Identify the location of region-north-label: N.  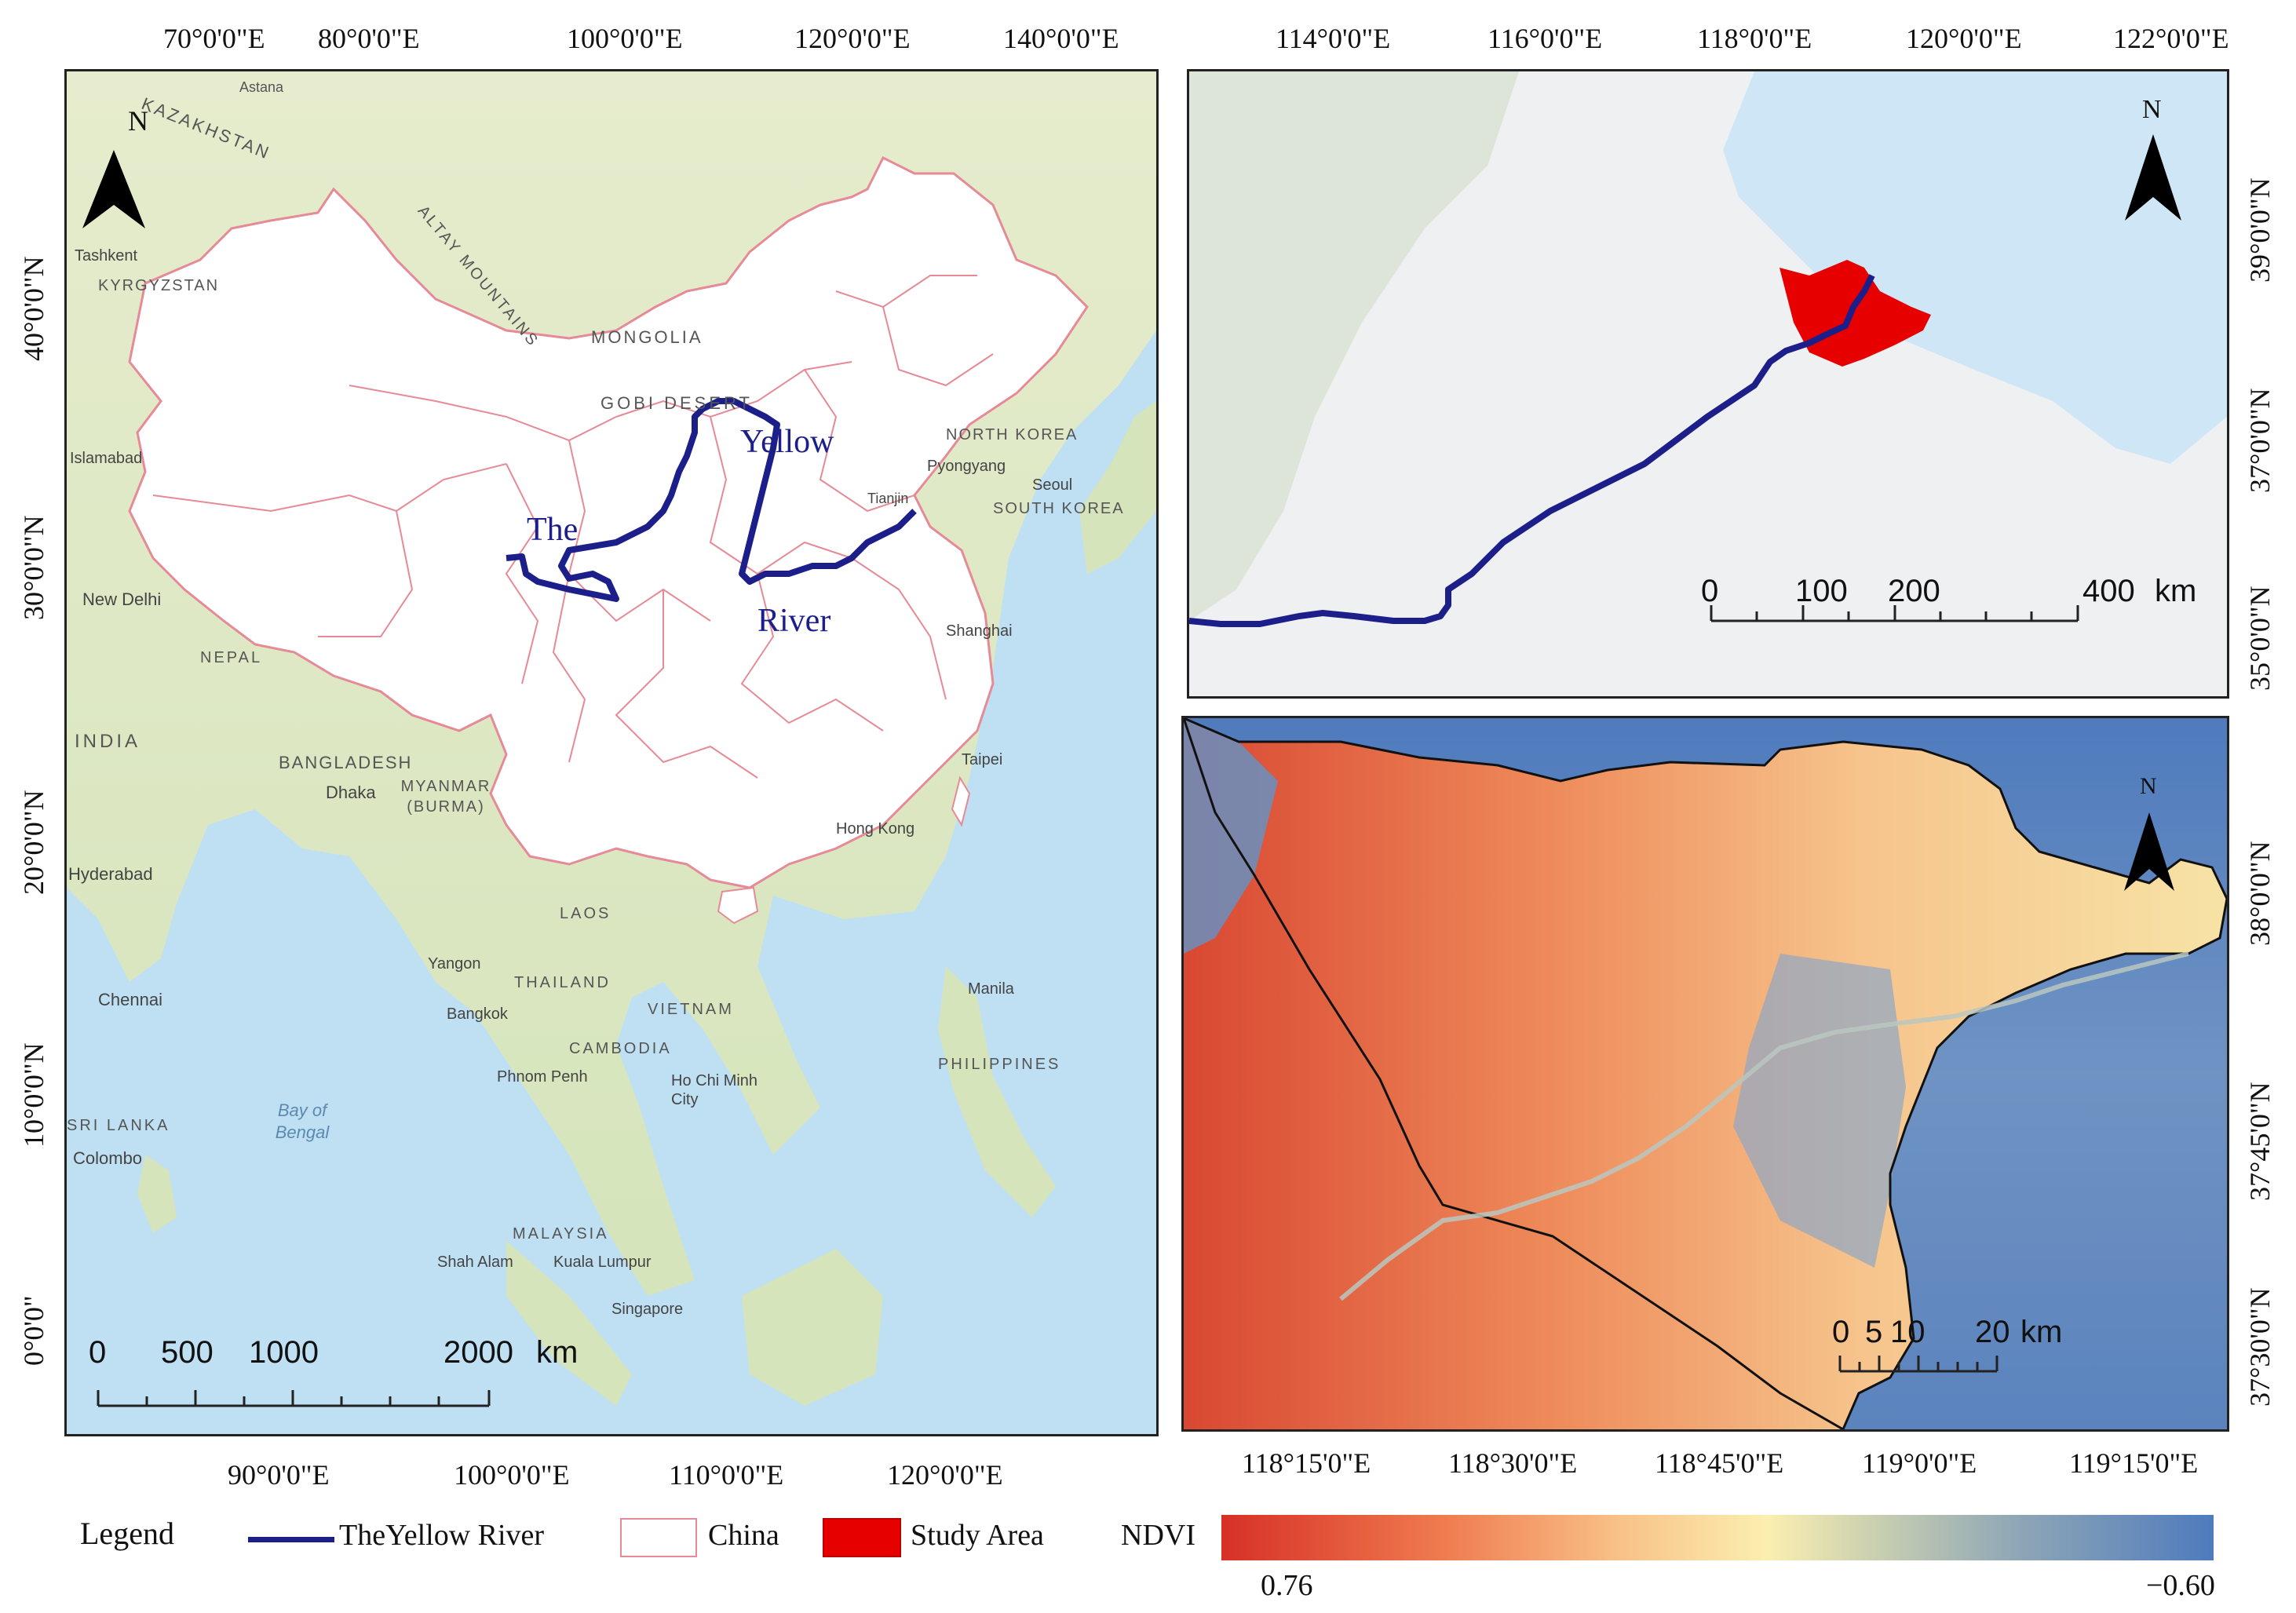
(2152, 109).